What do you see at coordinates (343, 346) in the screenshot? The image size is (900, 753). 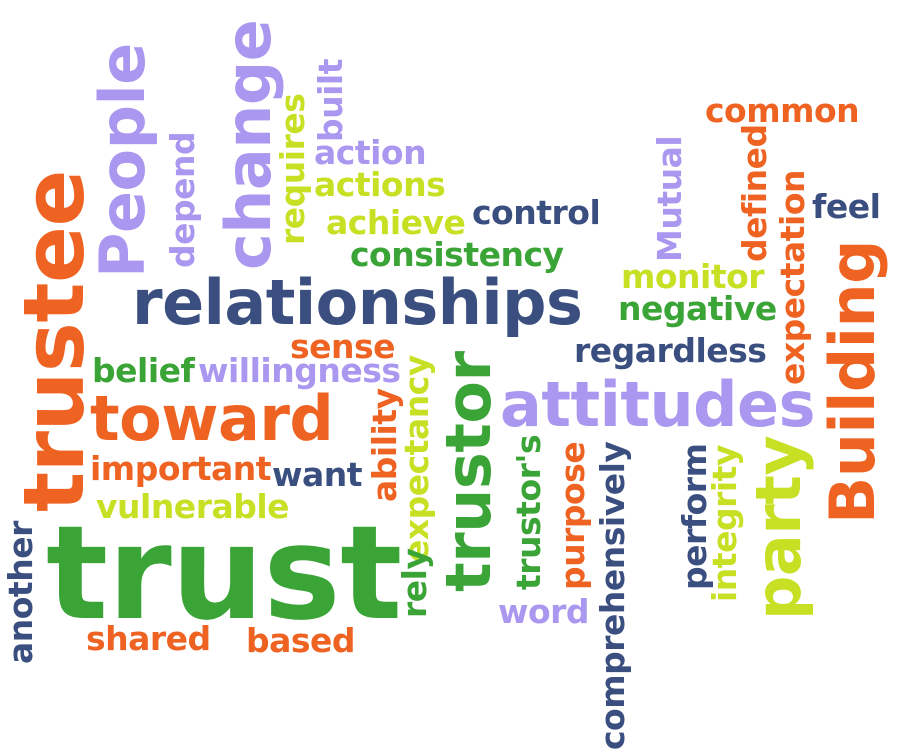 I see `word-sense: sense` at bounding box center [343, 346].